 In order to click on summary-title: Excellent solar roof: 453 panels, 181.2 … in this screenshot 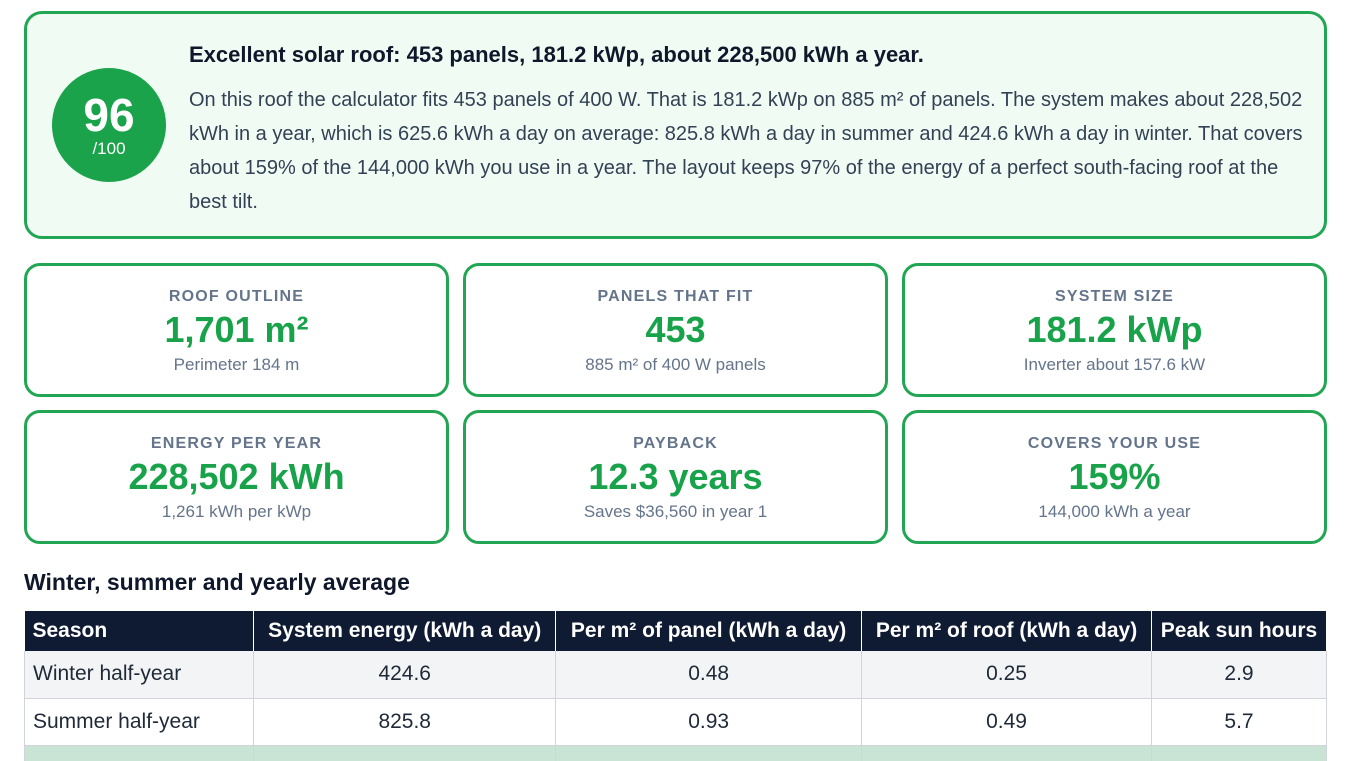, I will do `click(556, 54)`.